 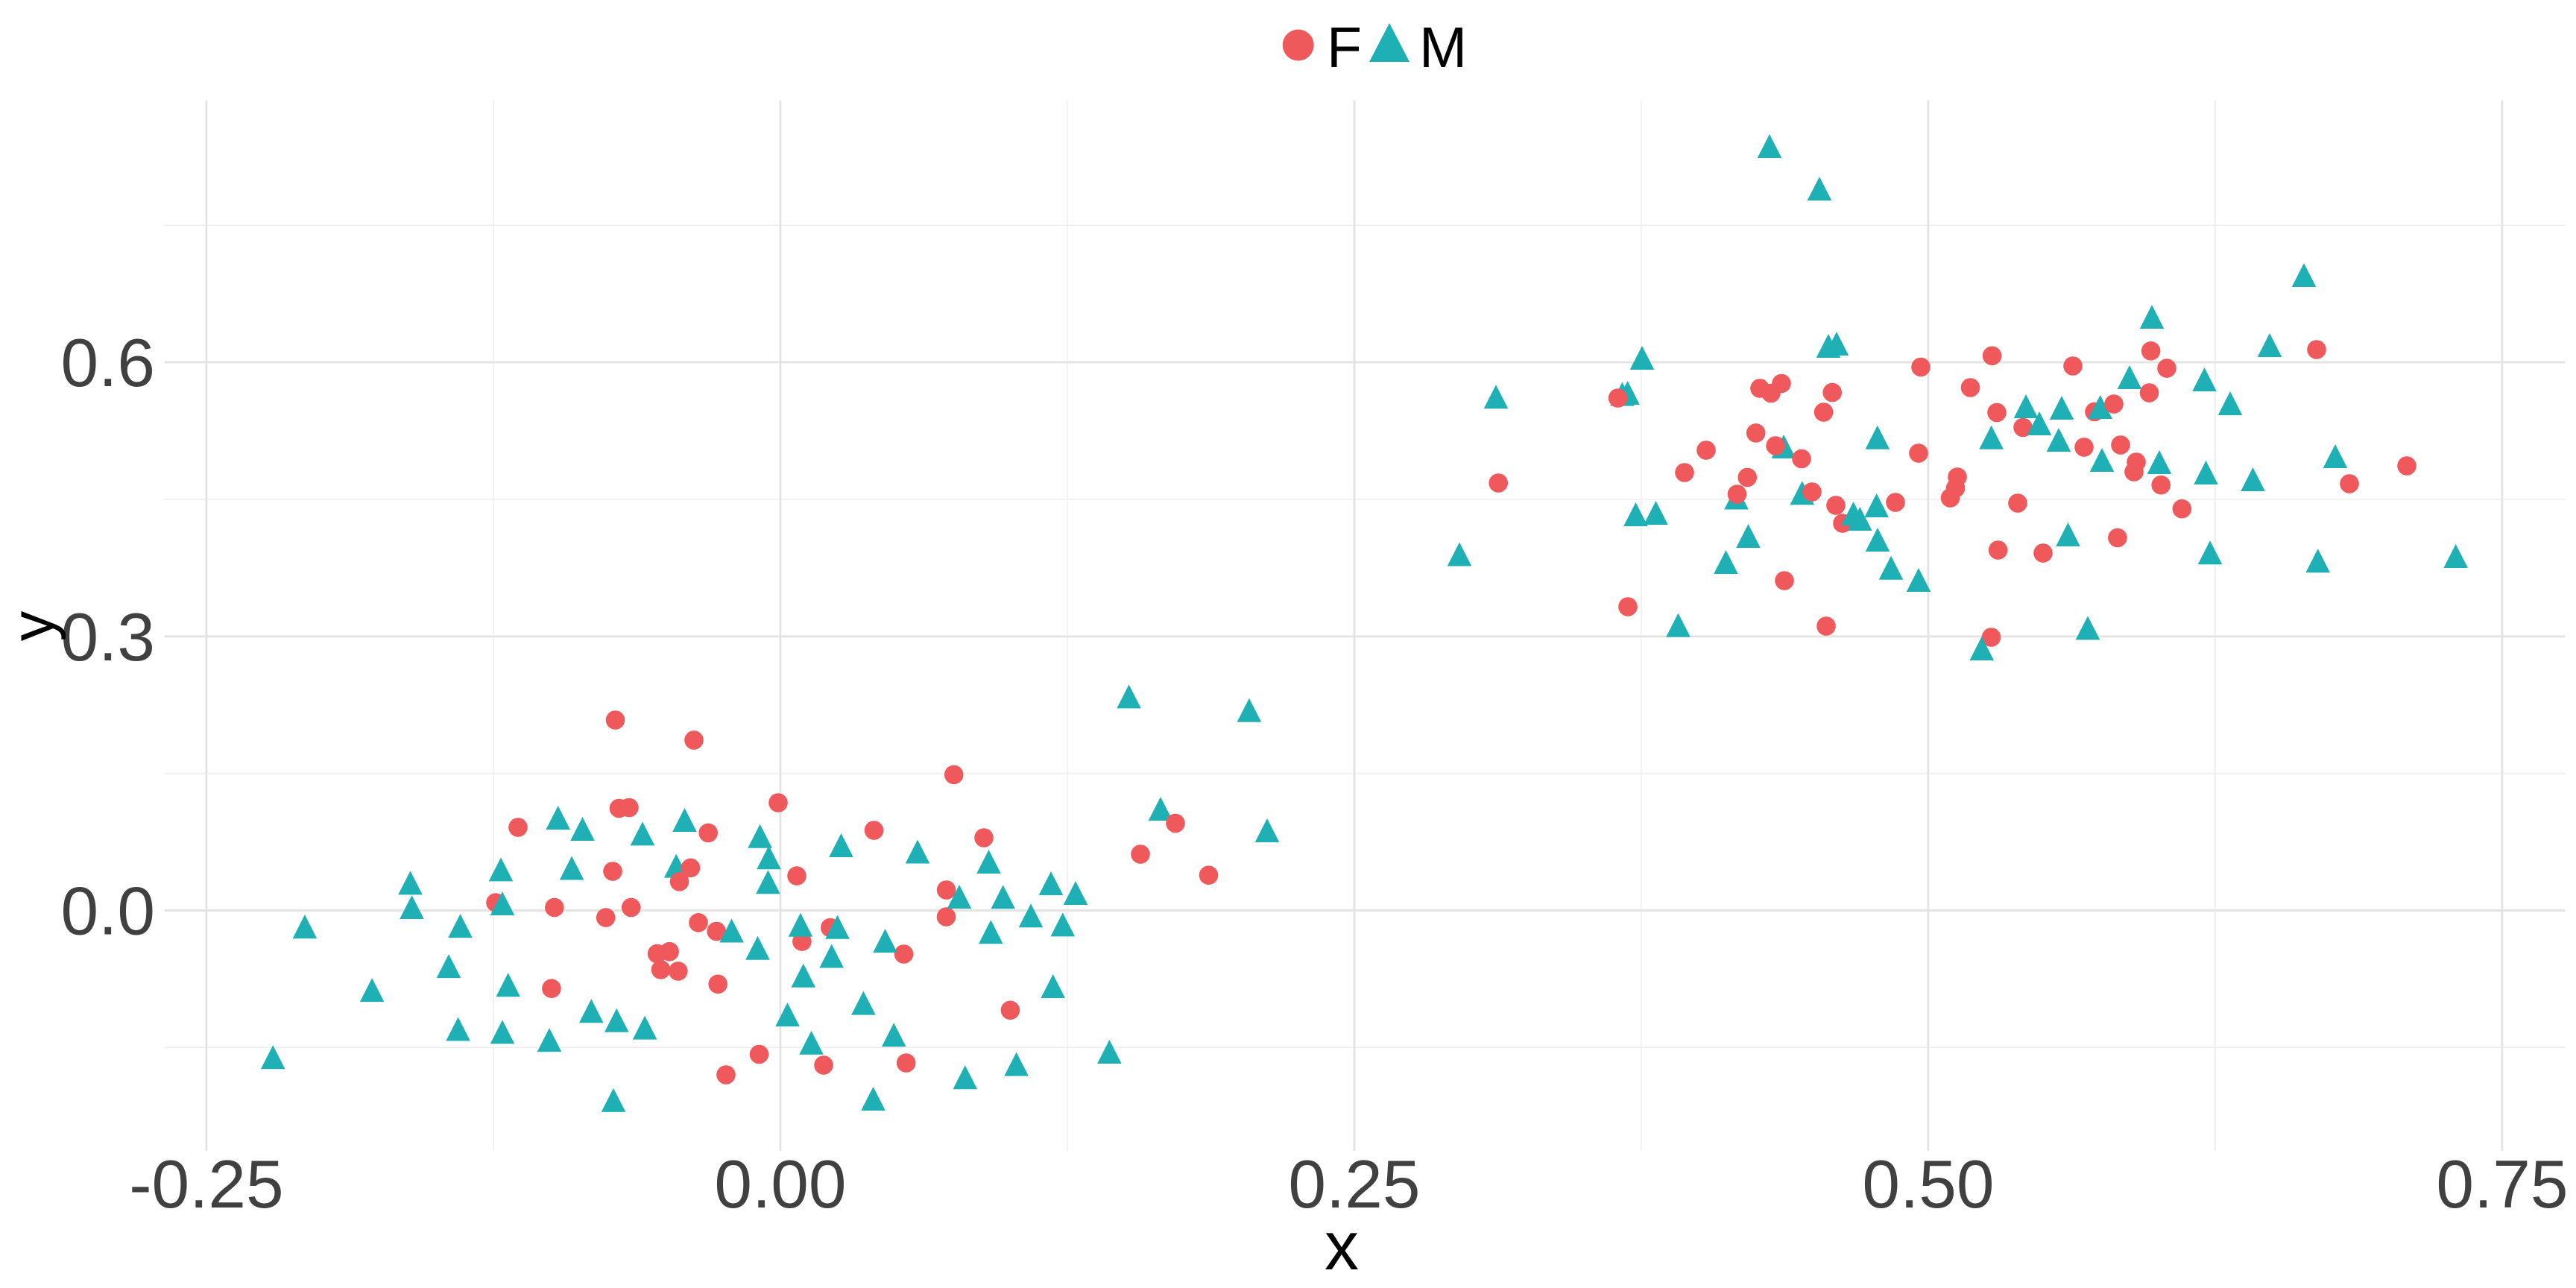 What do you see at coordinates (780, 1184) in the screenshot?
I see `svg-text: 0.00` at bounding box center [780, 1184].